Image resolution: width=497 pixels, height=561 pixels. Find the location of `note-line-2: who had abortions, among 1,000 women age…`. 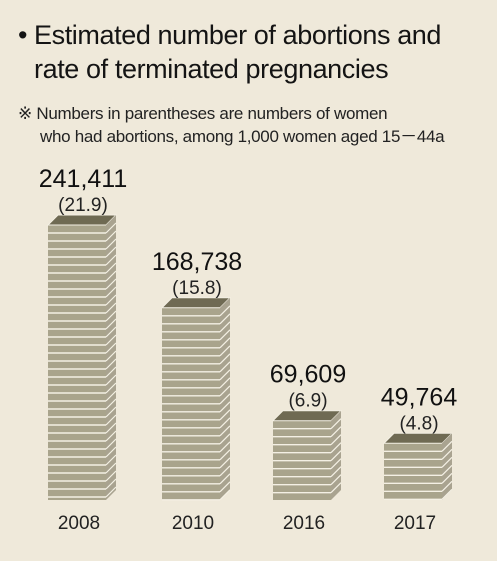

note-line-2: who had abortions, among 1,000 women age… is located at coordinates (242, 136).